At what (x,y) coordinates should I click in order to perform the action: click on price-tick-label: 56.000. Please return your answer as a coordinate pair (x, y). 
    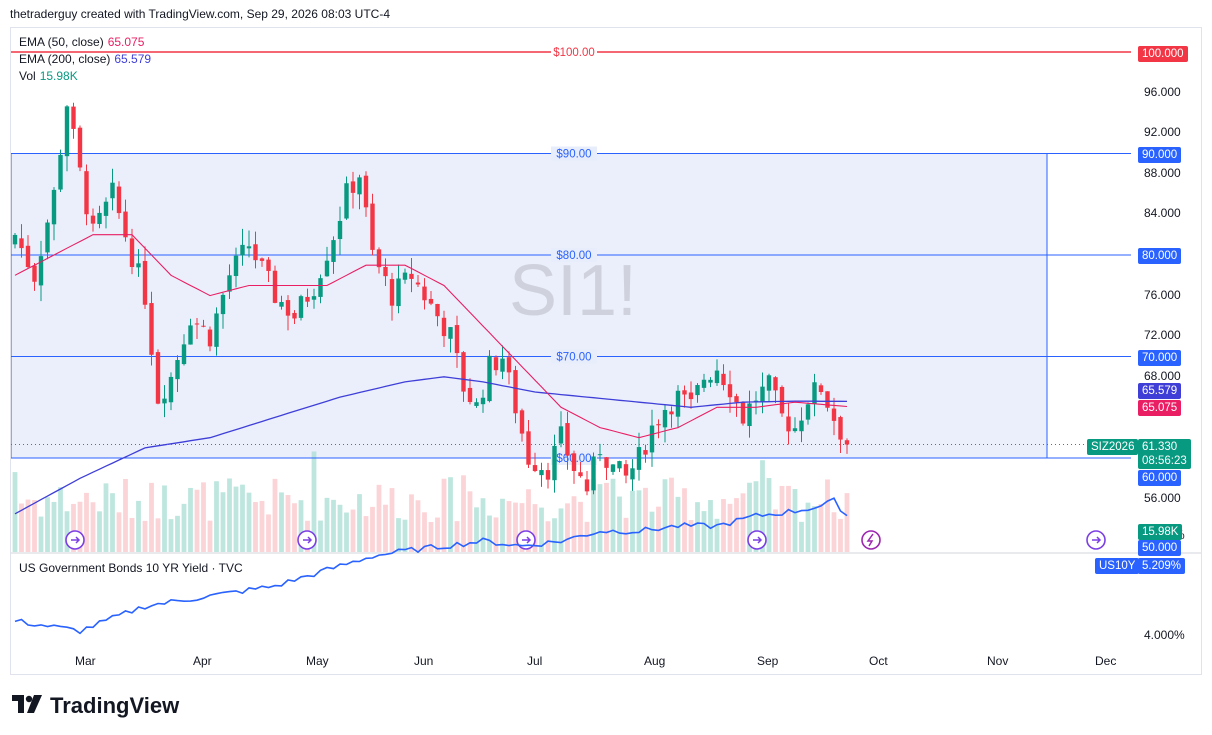
    Looking at the image, I should click on (1162, 497).